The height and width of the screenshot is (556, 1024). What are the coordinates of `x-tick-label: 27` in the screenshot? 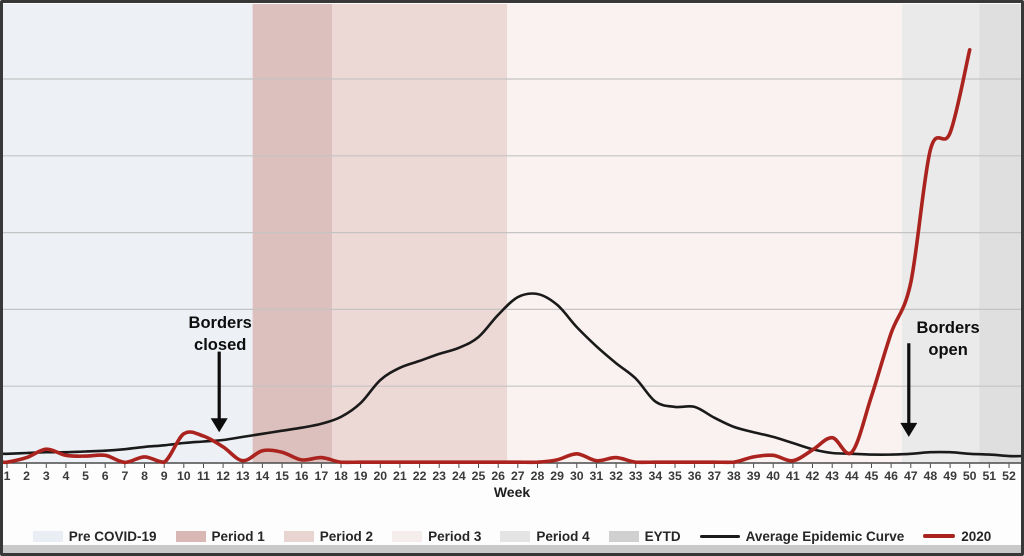 It's located at (518, 476).